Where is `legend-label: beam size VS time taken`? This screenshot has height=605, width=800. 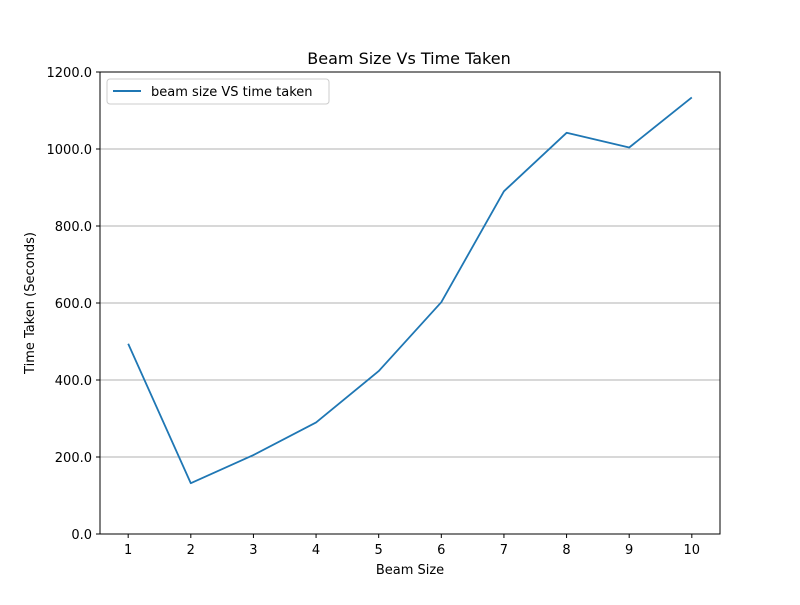 legend-label: beam size VS time taken is located at coordinates (232, 92).